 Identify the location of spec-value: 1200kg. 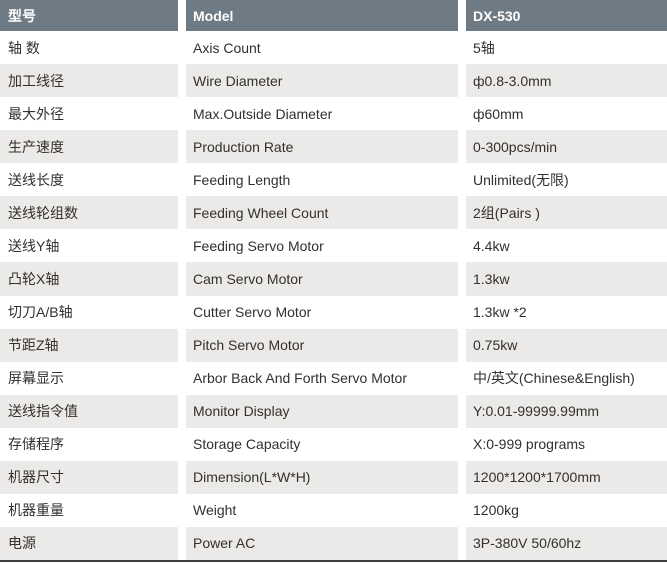
(566, 510).